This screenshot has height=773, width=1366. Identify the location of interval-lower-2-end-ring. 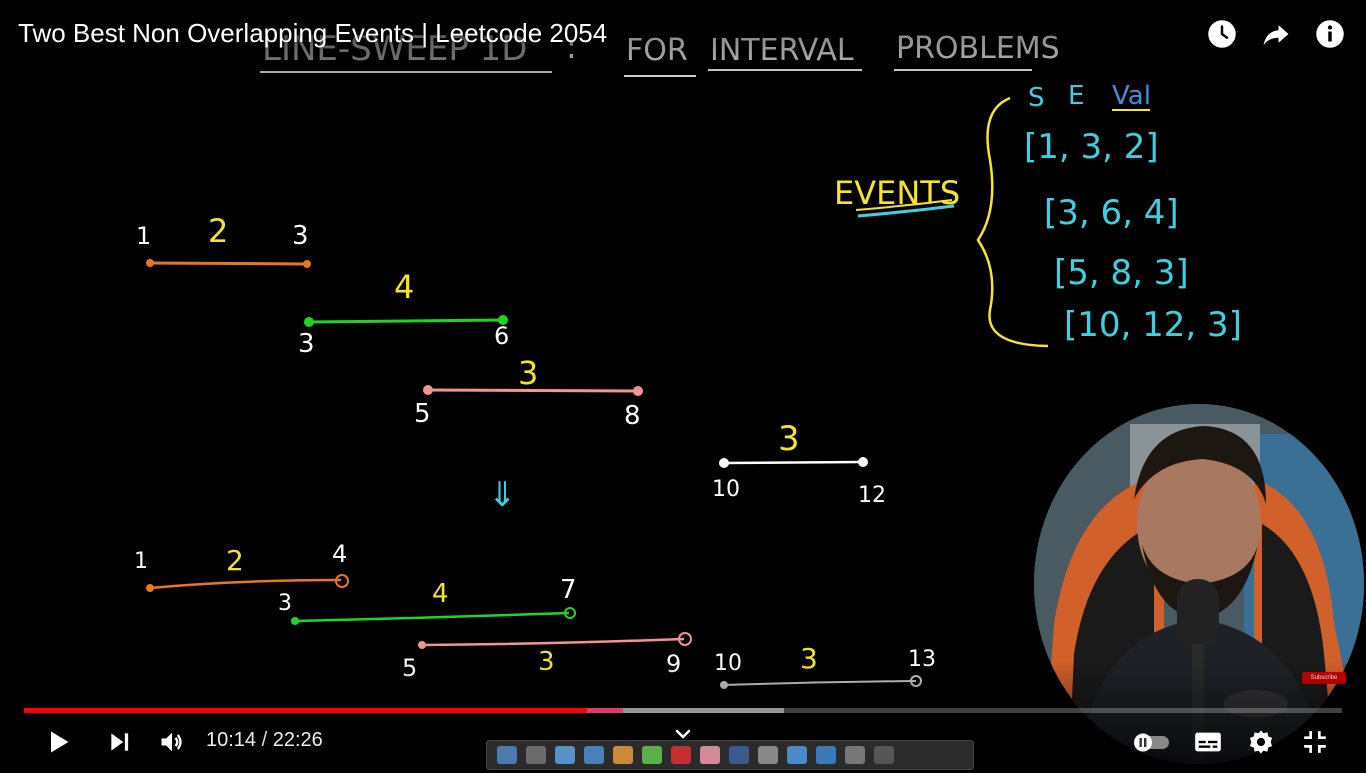
(685, 639).